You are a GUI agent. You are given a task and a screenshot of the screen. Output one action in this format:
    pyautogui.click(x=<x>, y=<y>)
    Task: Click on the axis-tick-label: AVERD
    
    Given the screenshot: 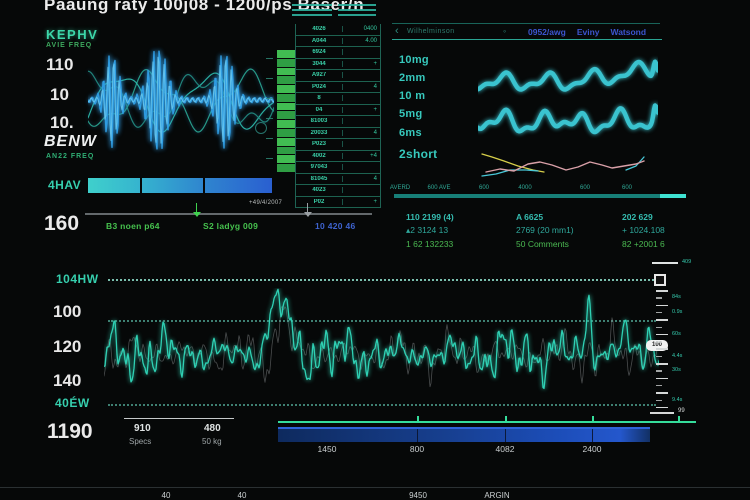 What is the action you would take?
    pyautogui.click(x=400, y=188)
    